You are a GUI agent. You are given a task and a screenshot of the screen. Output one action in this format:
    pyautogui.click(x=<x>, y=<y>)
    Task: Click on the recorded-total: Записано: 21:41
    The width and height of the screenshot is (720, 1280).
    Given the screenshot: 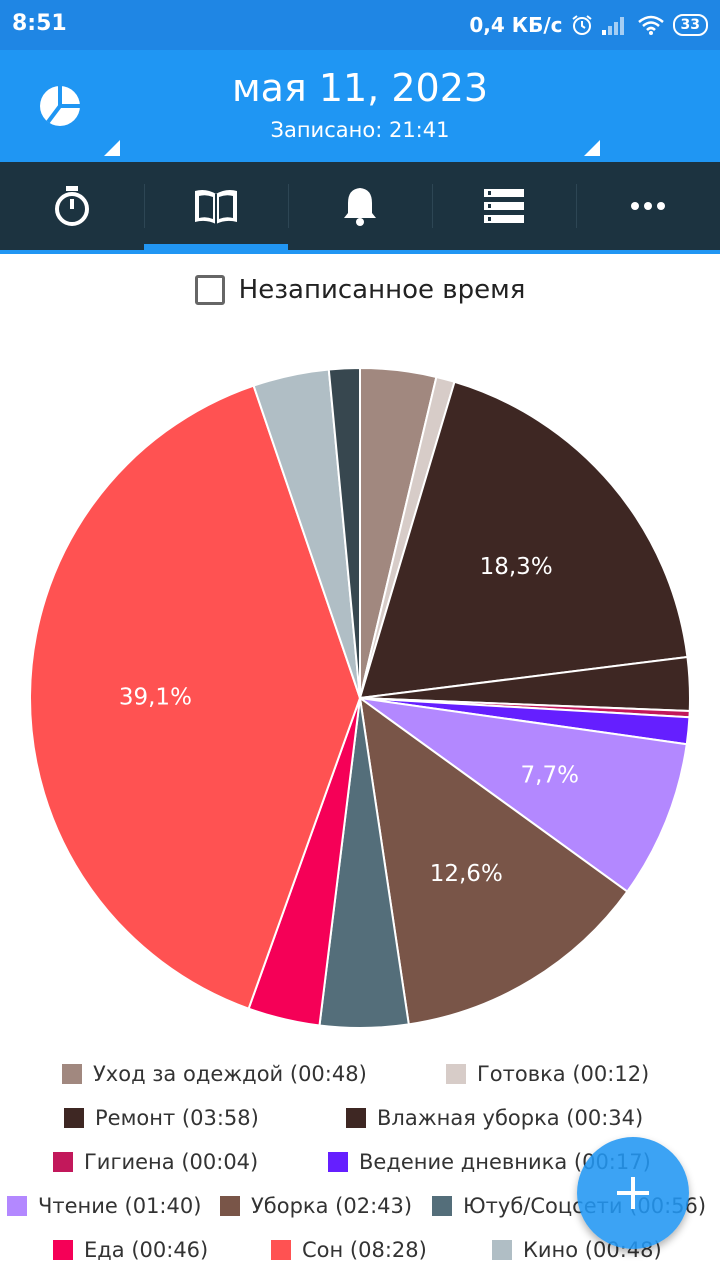 What is the action you would take?
    pyautogui.click(x=360, y=130)
    